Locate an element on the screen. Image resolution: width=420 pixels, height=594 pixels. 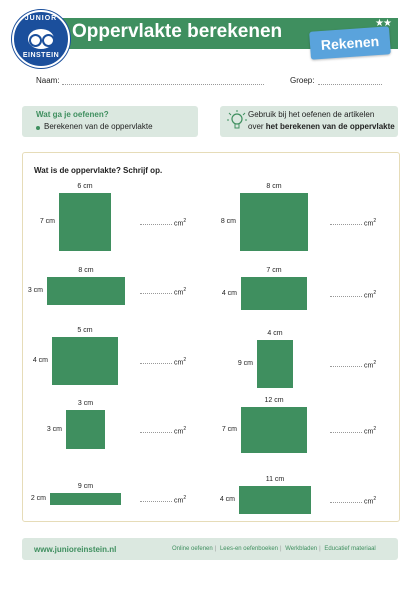
footer-link: Online oefenen is located at coordinates (192, 549).